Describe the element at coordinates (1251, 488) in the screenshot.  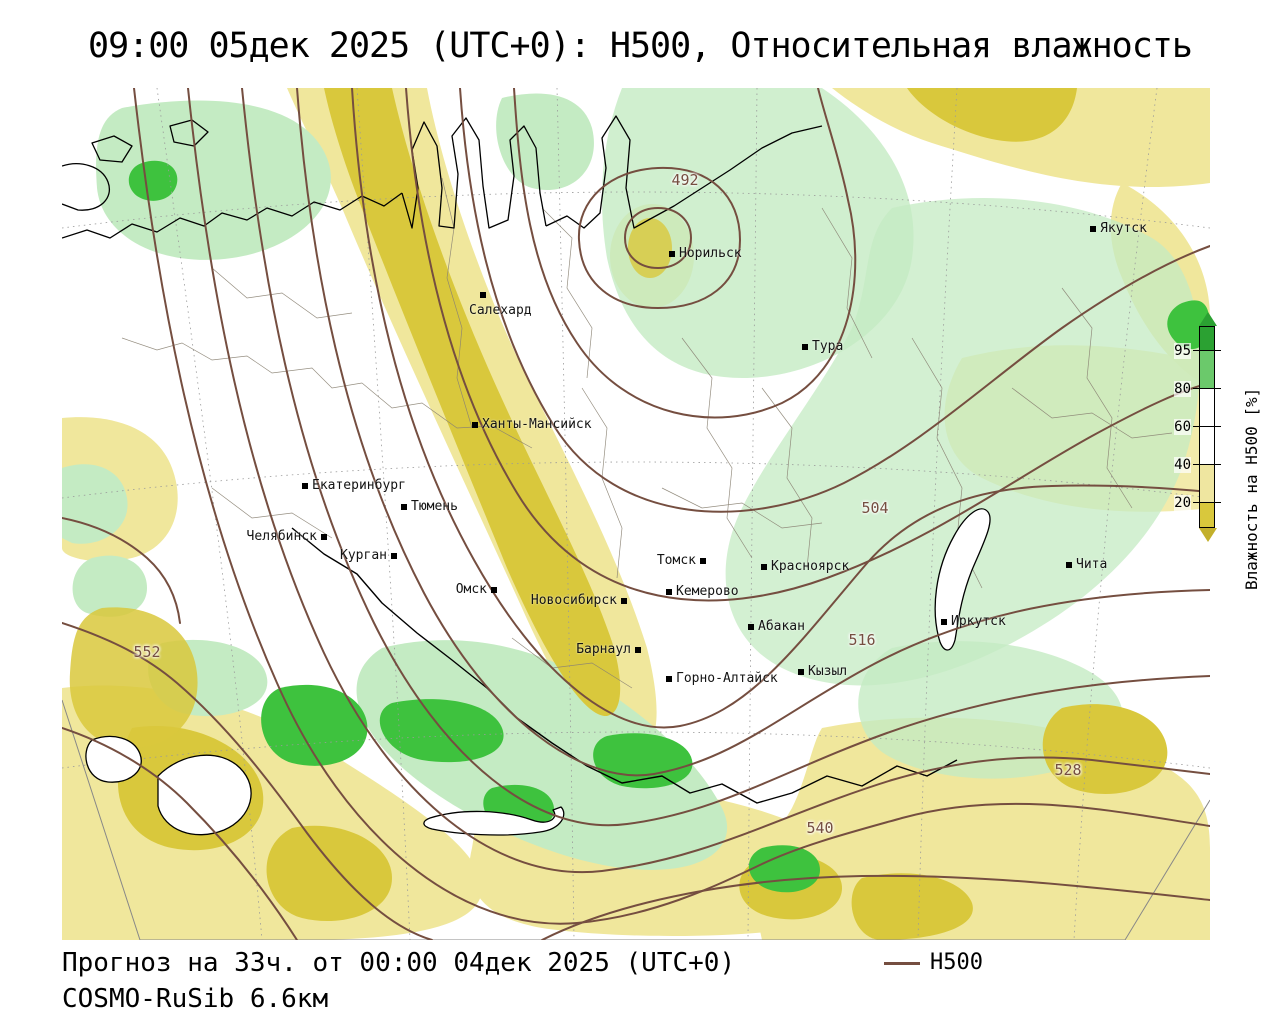
I see `colorbar-title: Влажность на H500 [%]` at that location.